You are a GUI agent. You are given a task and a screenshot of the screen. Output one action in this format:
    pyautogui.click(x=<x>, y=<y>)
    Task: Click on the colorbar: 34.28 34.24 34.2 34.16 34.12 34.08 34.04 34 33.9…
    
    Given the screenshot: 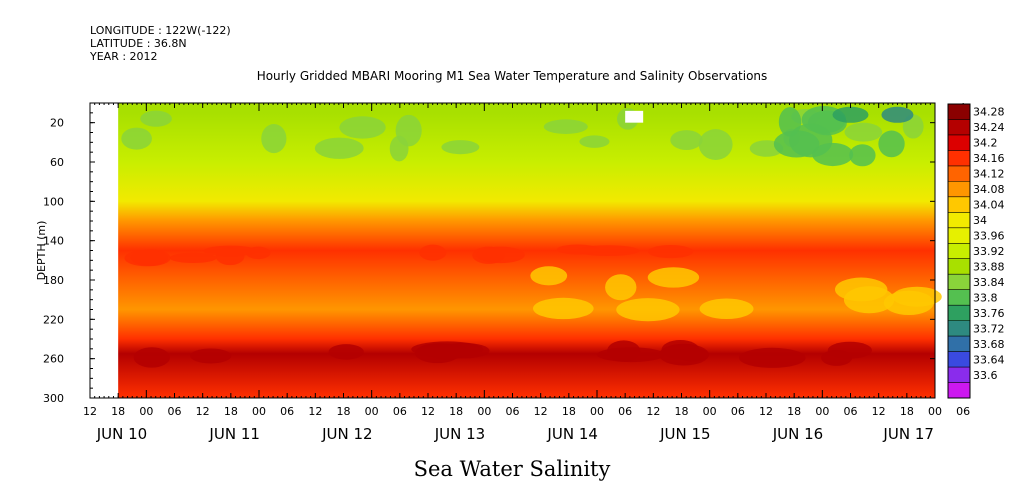 What is the action you would take?
    pyautogui.click(x=976, y=251)
    